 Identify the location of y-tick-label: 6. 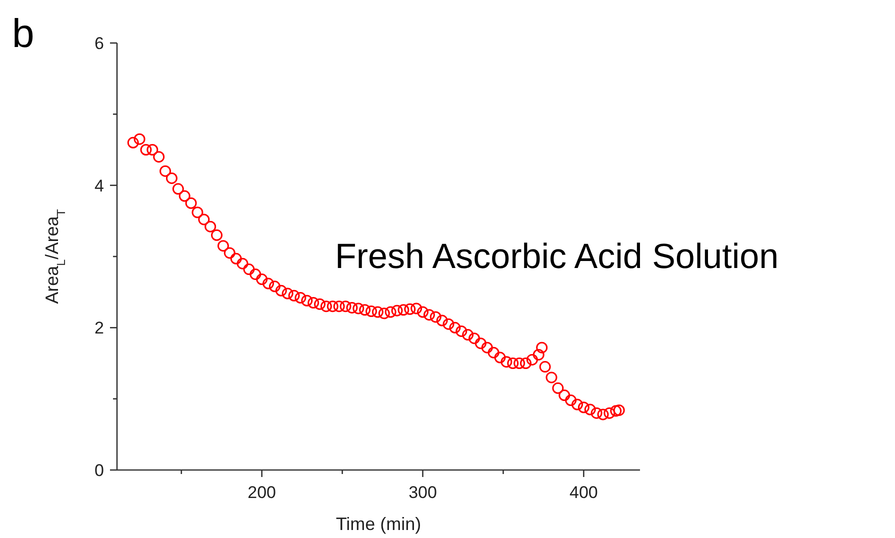
(99, 43).